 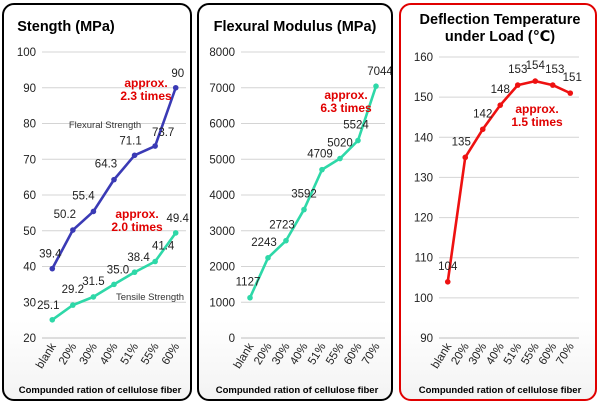 I want to click on data-label: 49.4, so click(x=178, y=219).